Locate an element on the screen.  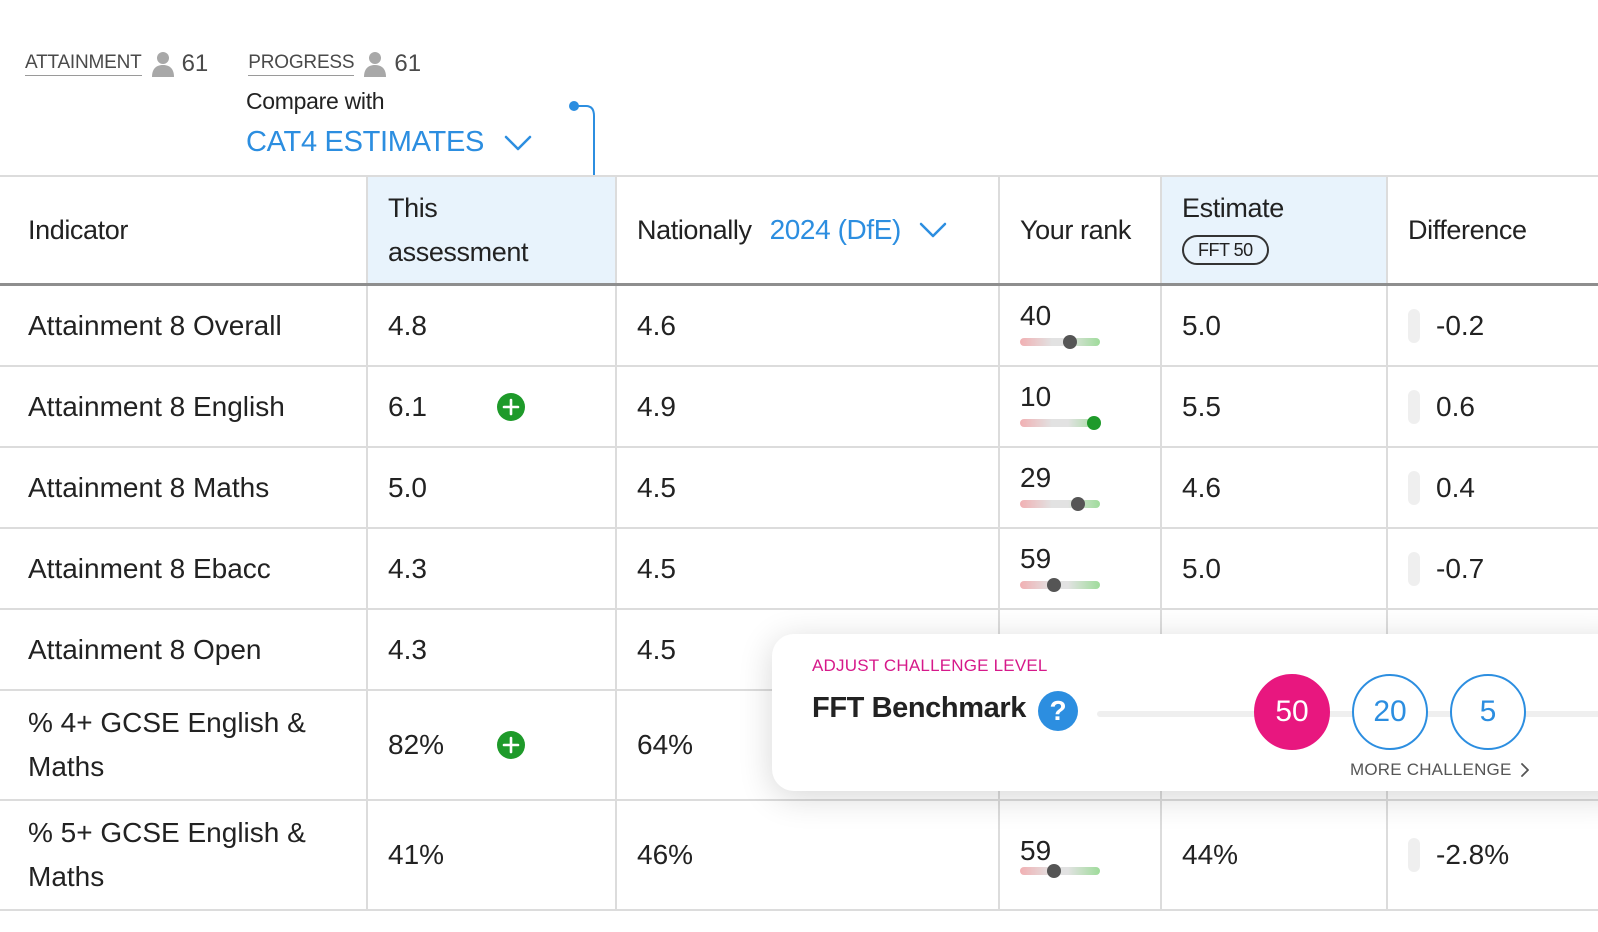
indicator-cell: % 5+ GCSE English & Maths is located at coordinates (183, 855).